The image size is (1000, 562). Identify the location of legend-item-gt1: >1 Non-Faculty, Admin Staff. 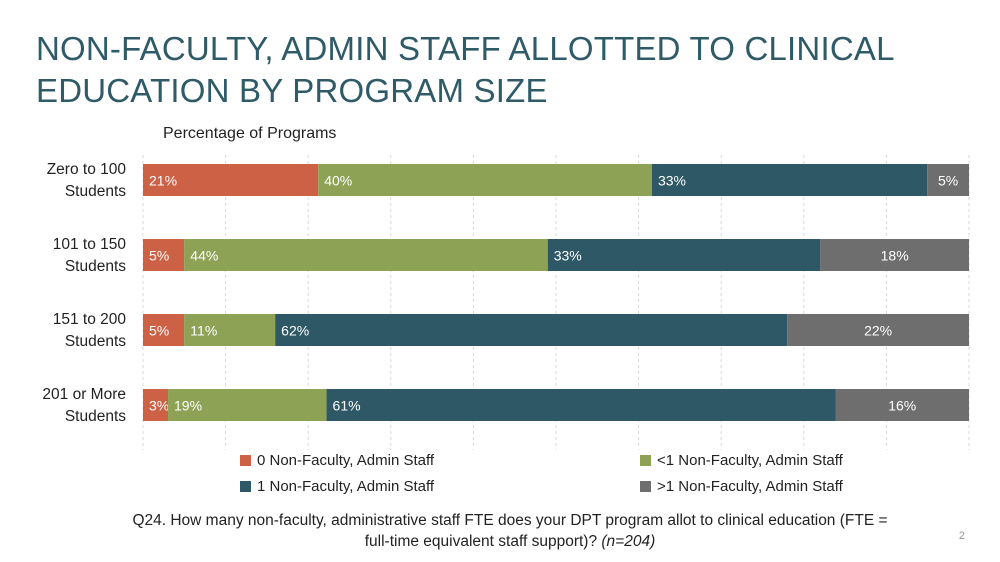
(741, 486).